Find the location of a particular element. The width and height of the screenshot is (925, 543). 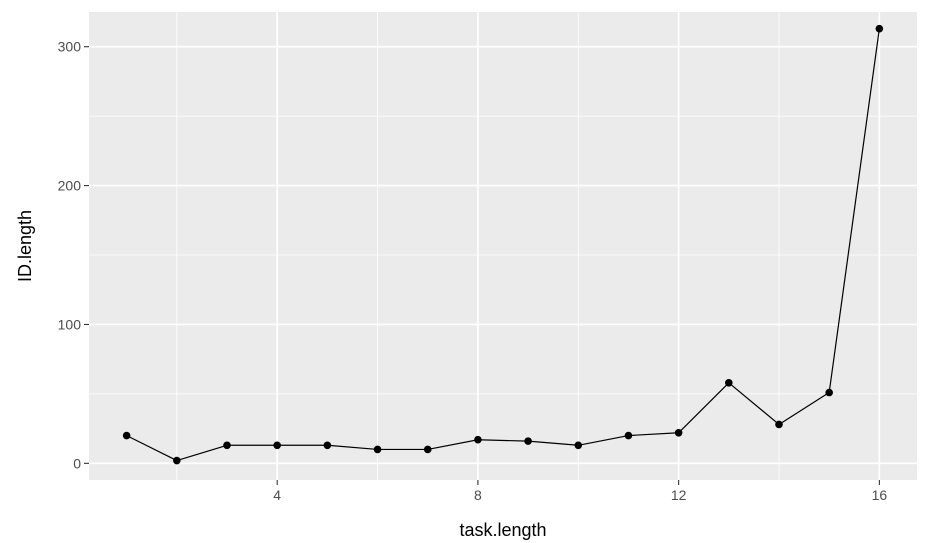

x-tick-label: 4 is located at coordinates (277, 495).